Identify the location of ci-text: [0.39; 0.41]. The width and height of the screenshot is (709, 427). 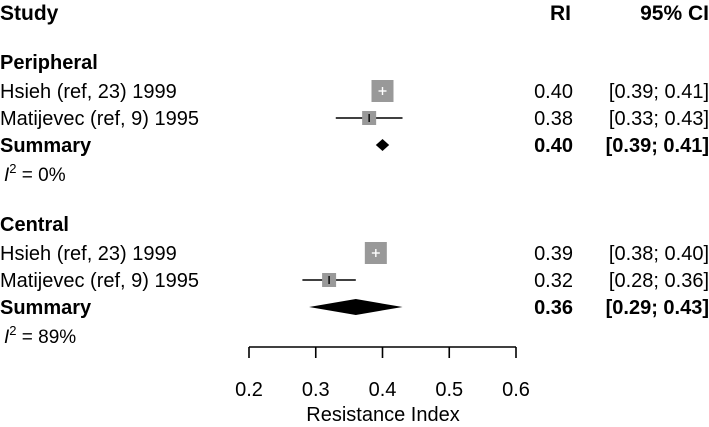
(659, 92).